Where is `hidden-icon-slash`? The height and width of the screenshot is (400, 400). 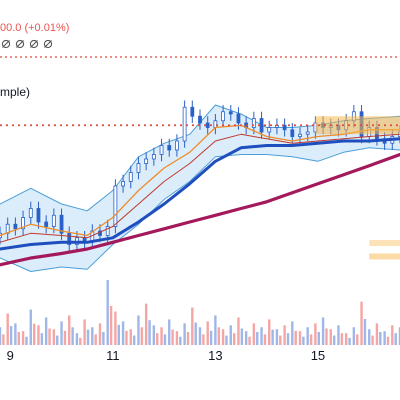
hidden-icon-slash is located at coordinates (20, 44).